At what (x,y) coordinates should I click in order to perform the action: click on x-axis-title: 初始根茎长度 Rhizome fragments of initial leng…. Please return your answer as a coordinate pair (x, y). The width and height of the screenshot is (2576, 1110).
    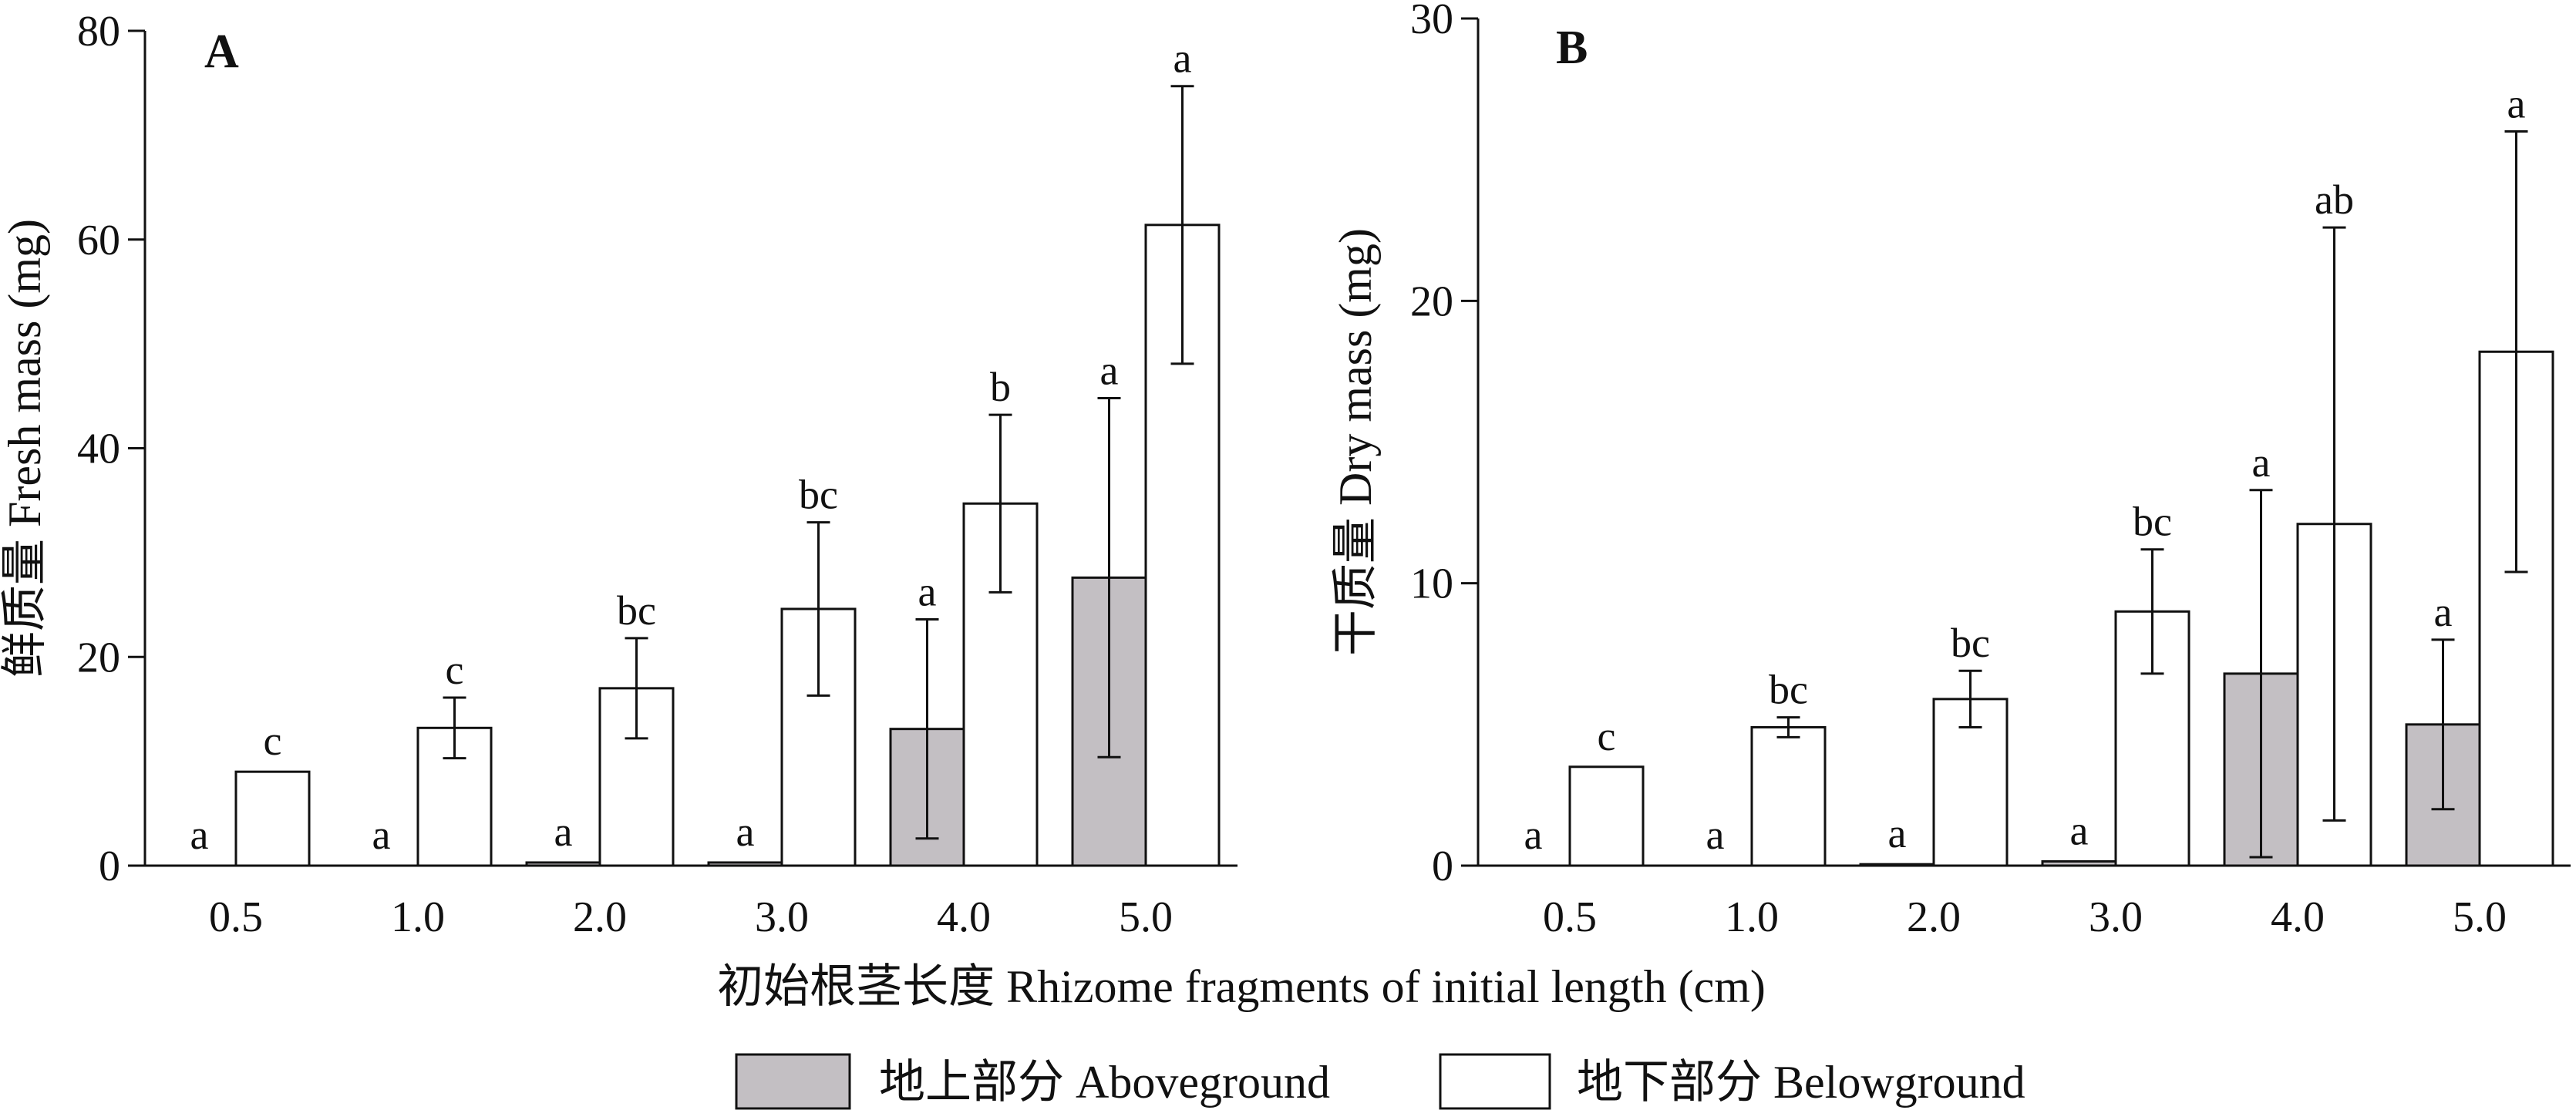
    Looking at the image, I should click on (1241, 986).